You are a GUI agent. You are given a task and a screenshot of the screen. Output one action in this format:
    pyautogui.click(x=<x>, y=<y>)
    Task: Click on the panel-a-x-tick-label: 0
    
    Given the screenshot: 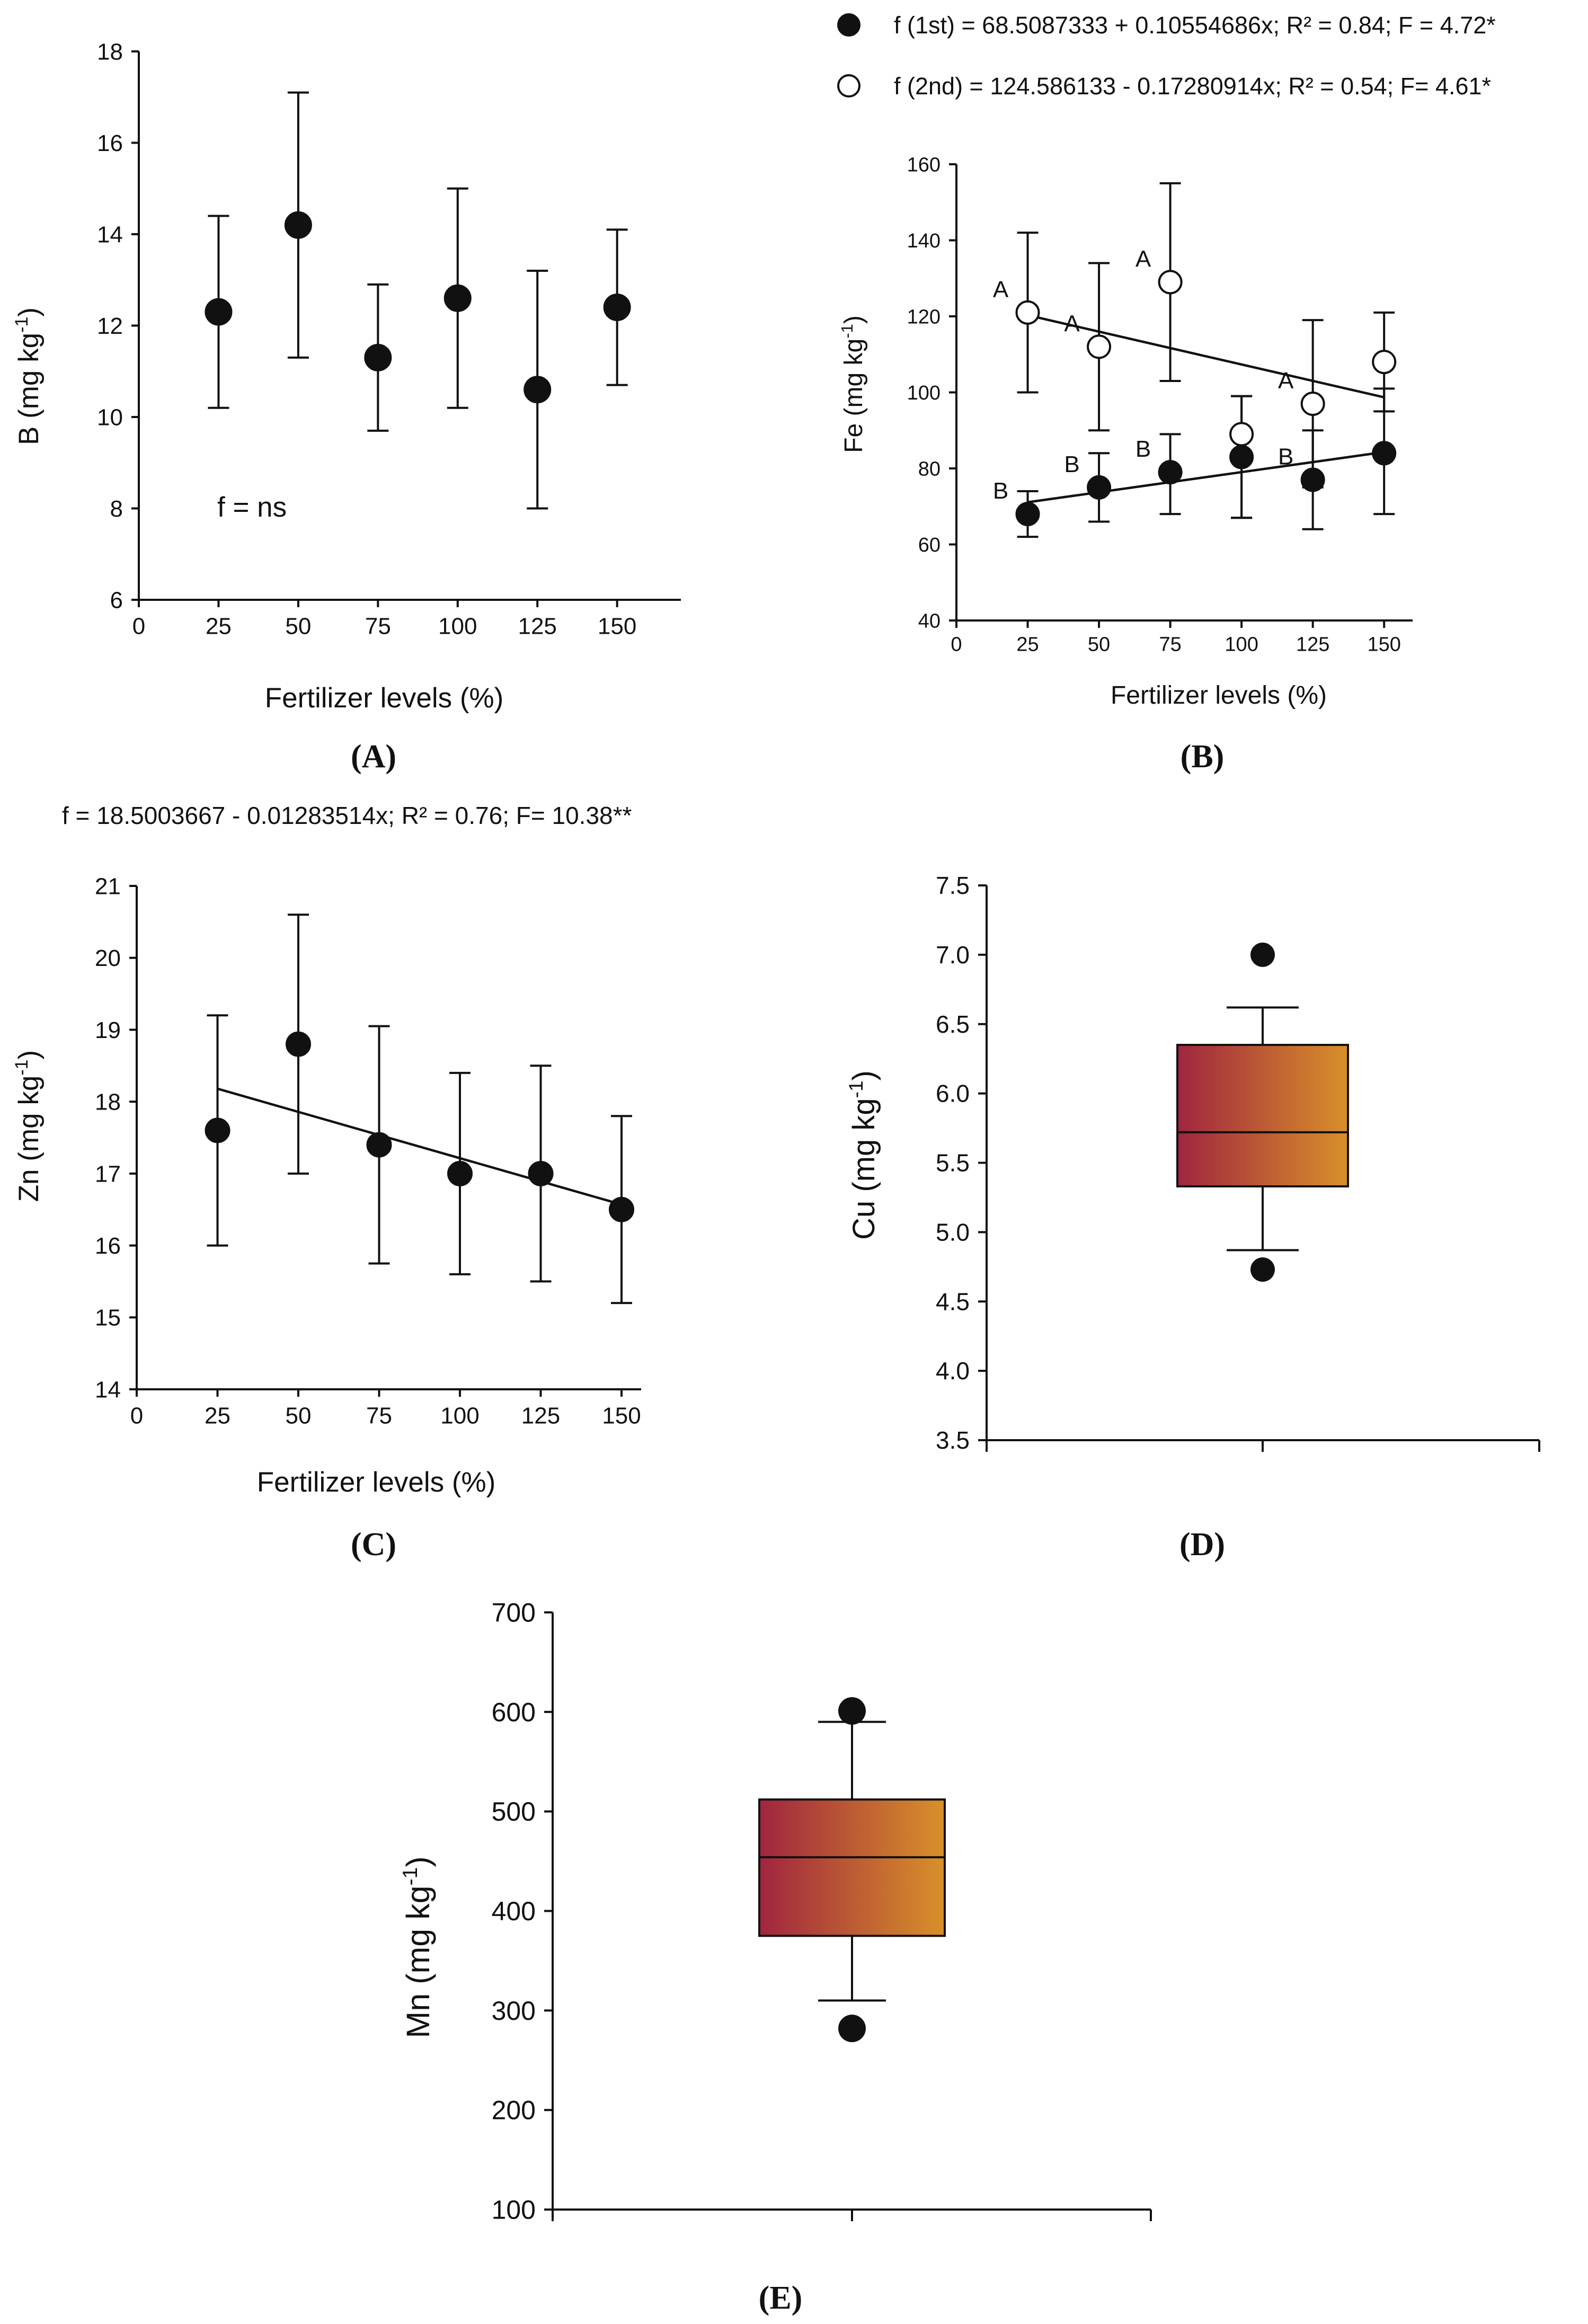 What is the action you would take?
    pyautogui.click(x=139, y=627)
    